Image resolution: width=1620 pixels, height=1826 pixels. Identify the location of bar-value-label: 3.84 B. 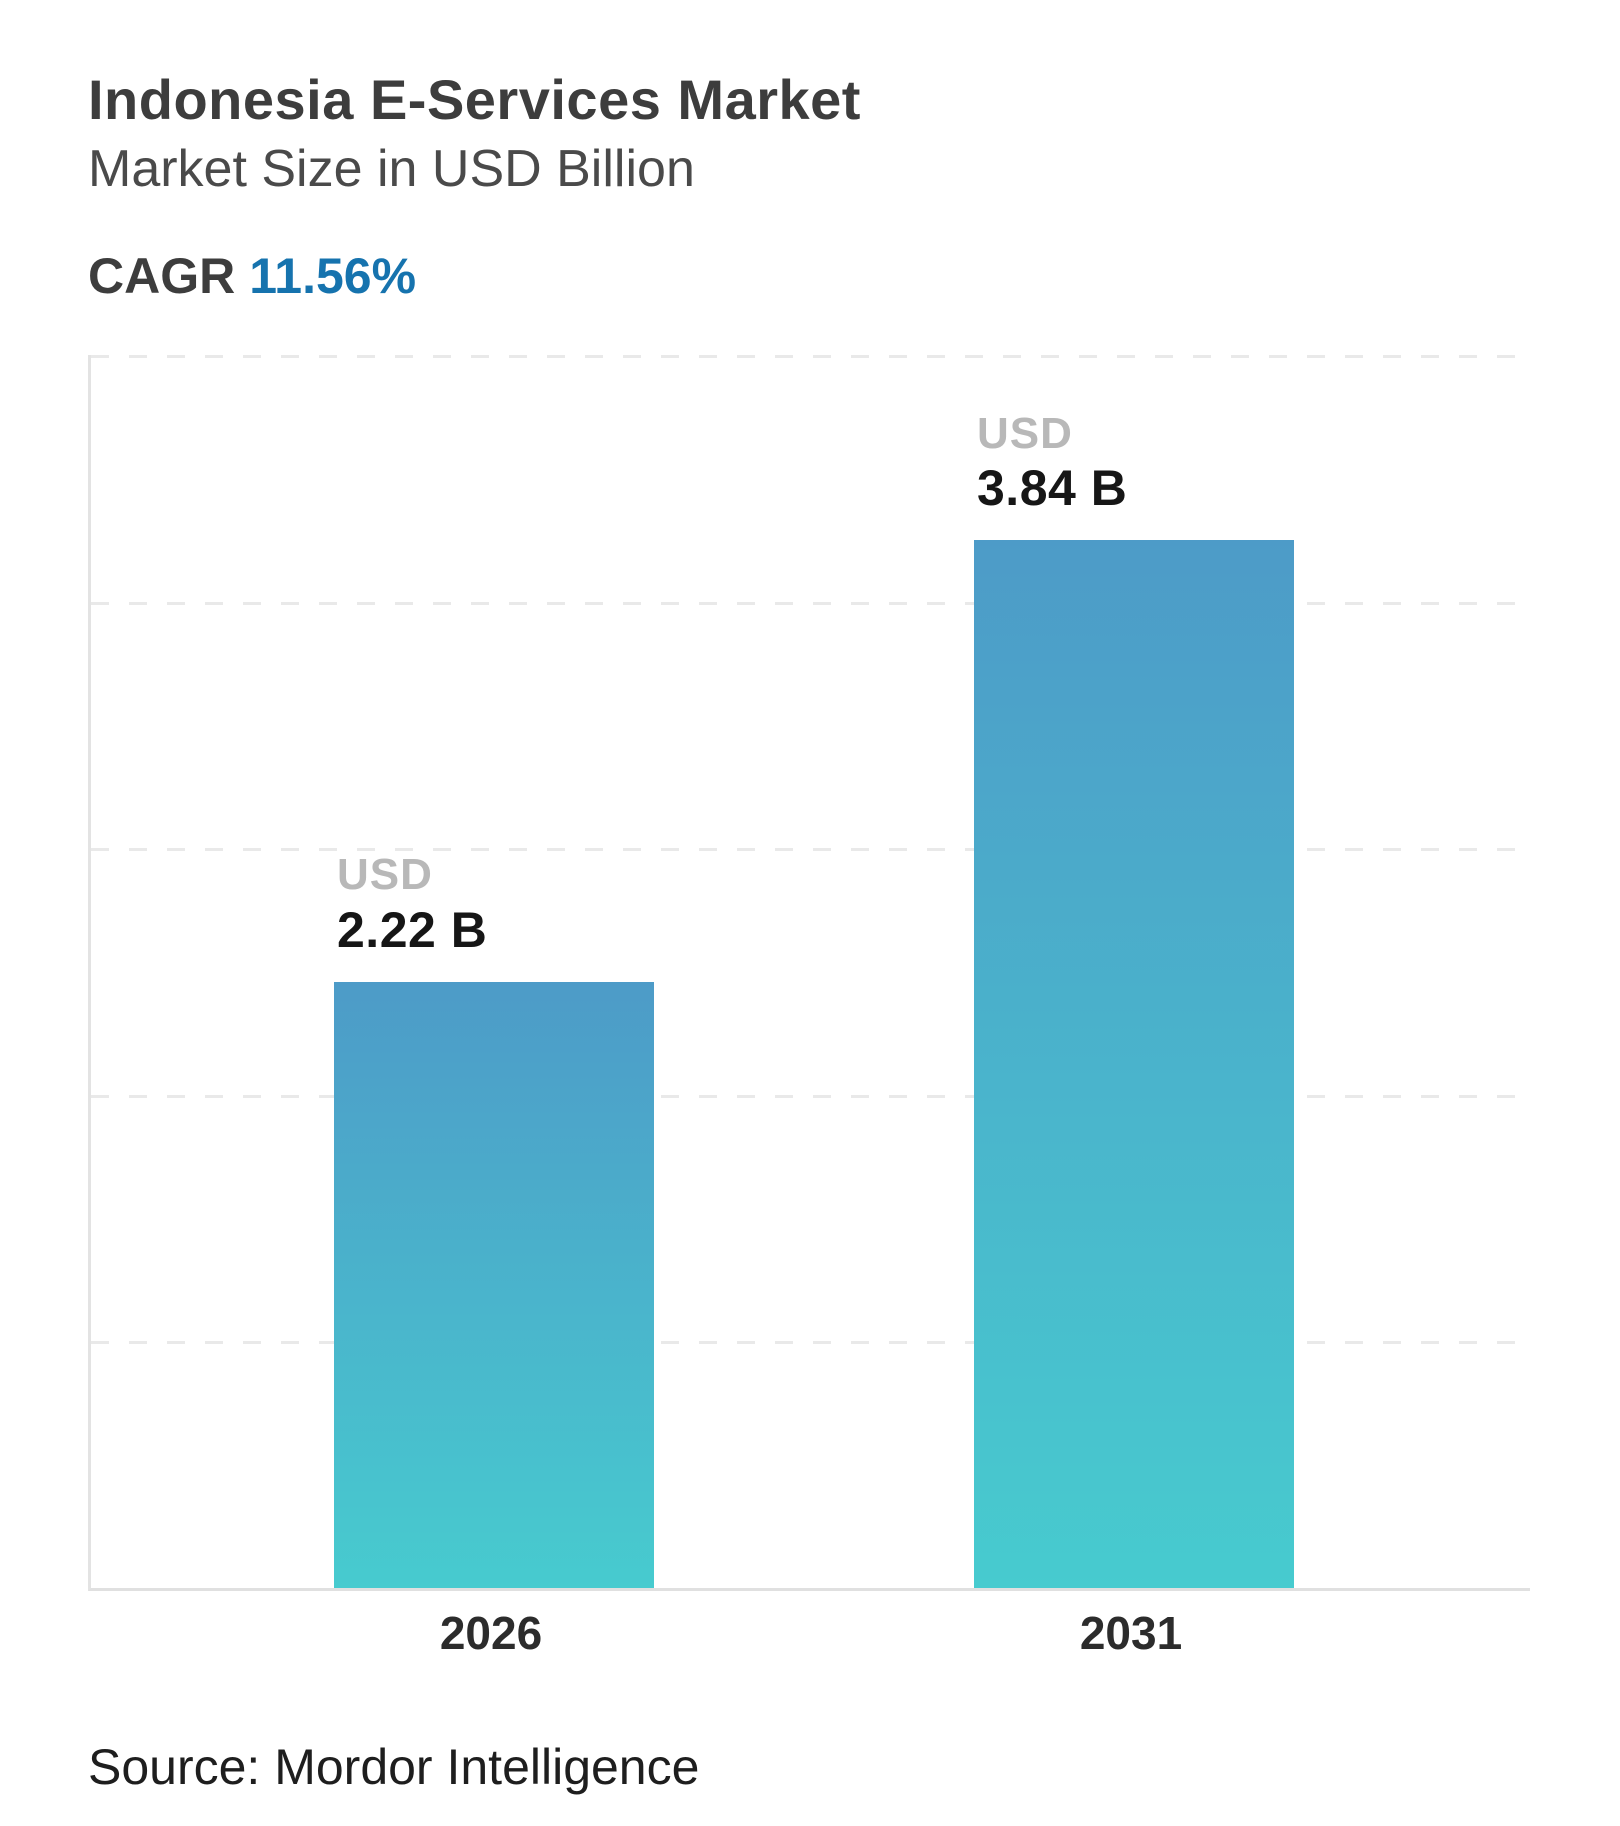
(1052, 488).